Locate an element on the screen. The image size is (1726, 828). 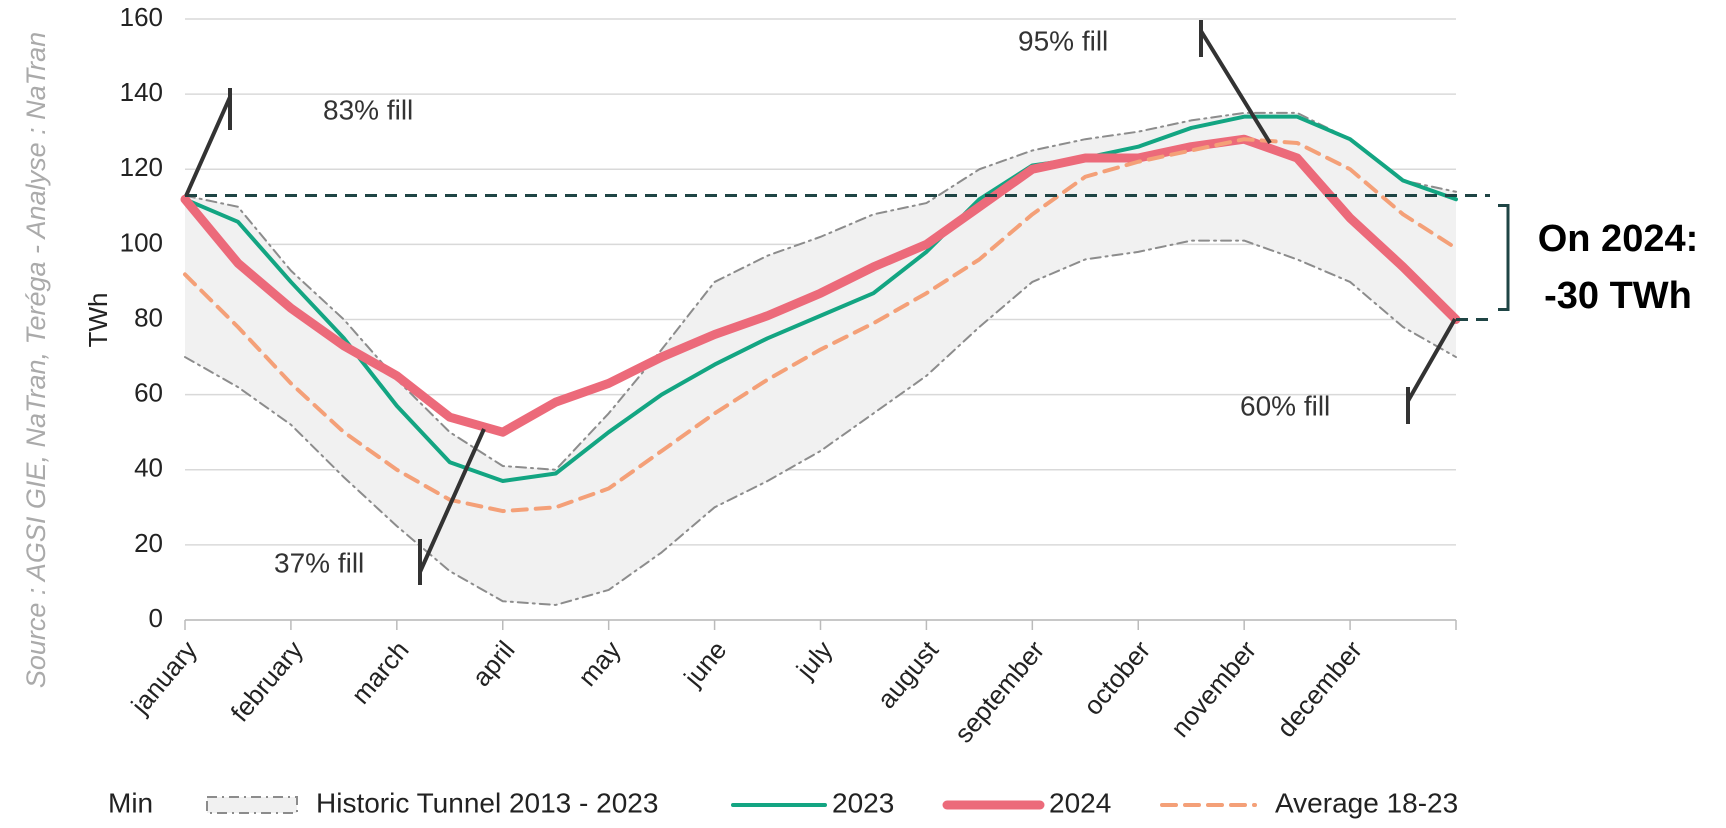
legend-label: 2024 is located at coordinates (1080, 802).